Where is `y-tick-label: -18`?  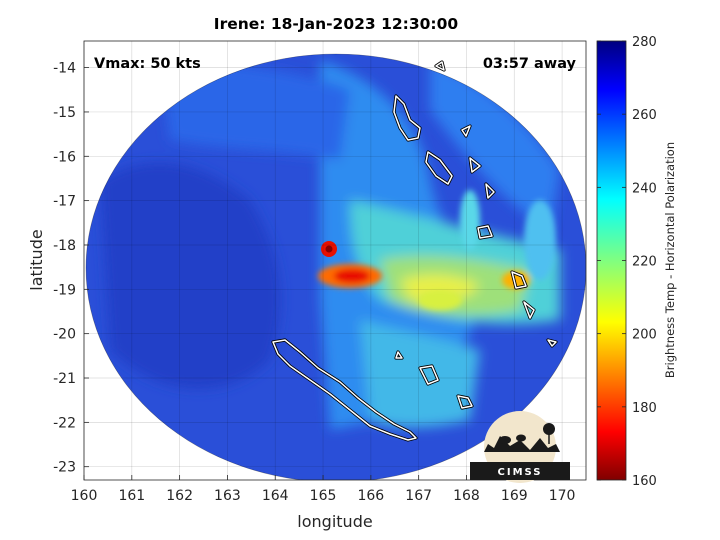
y-tick-label: -18 is located at coordinates (64, 246).